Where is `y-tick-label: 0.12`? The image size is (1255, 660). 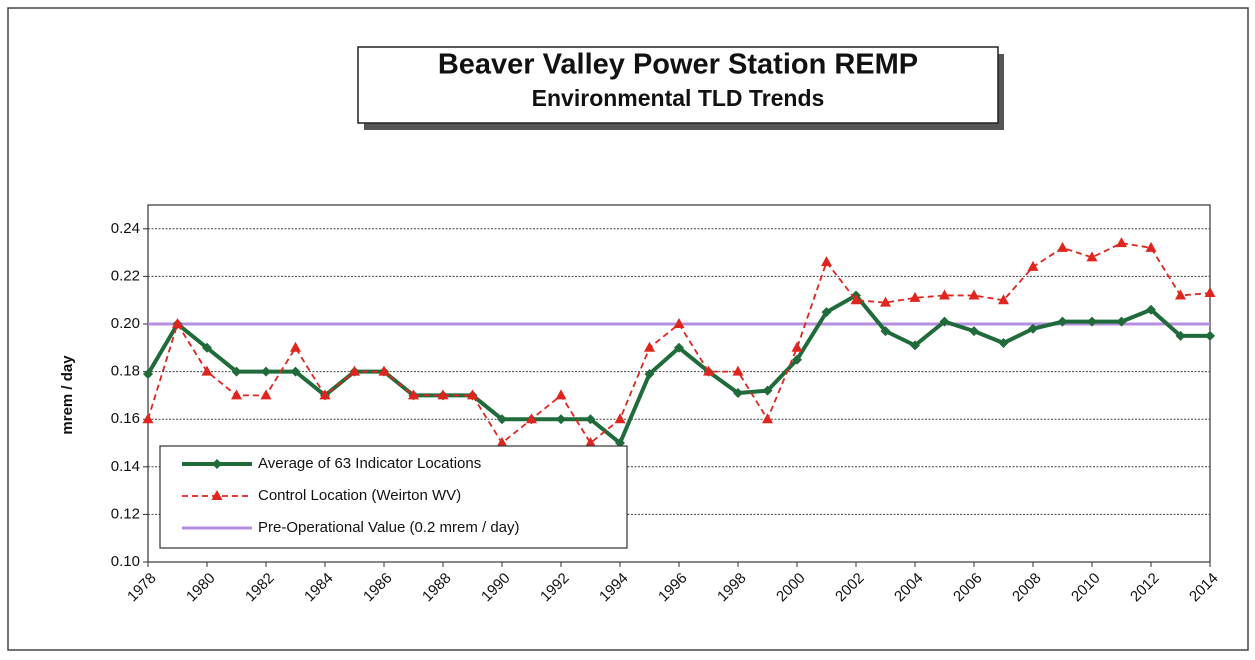
y-tick-label: 0.12 is located at coordinates (125, 513).